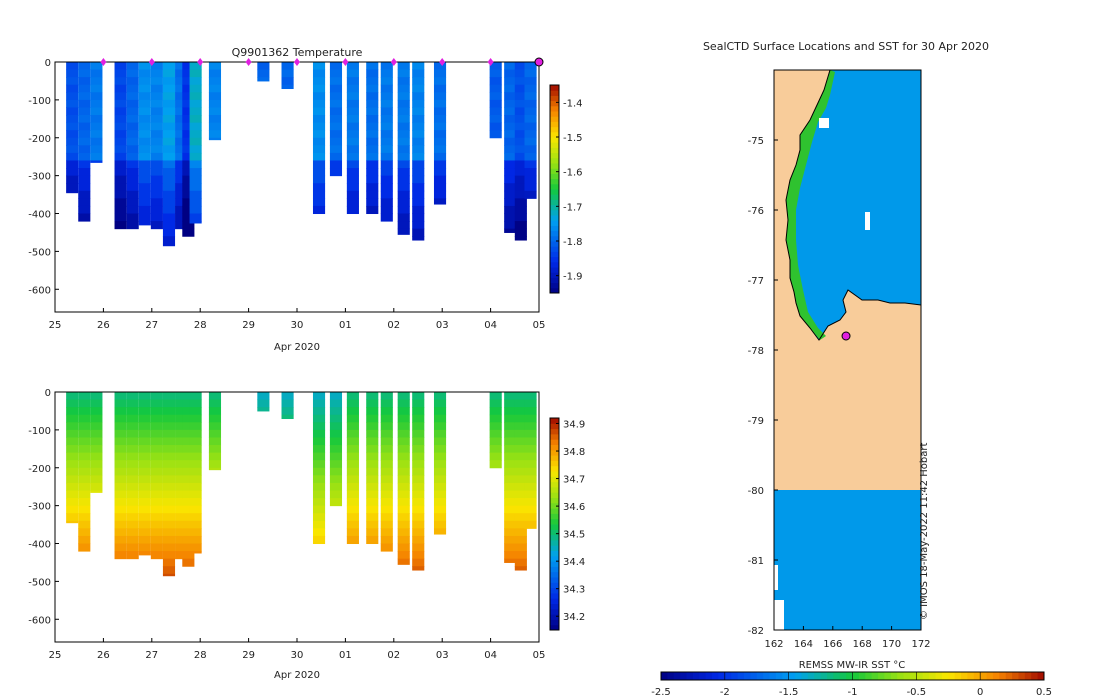 This screenshot has height=700, width=1100. What do you see at coordinates (573, 277) in the screenshot?
I see `colorbar-tick-label: -1.9` at bounding box center [573, 277].